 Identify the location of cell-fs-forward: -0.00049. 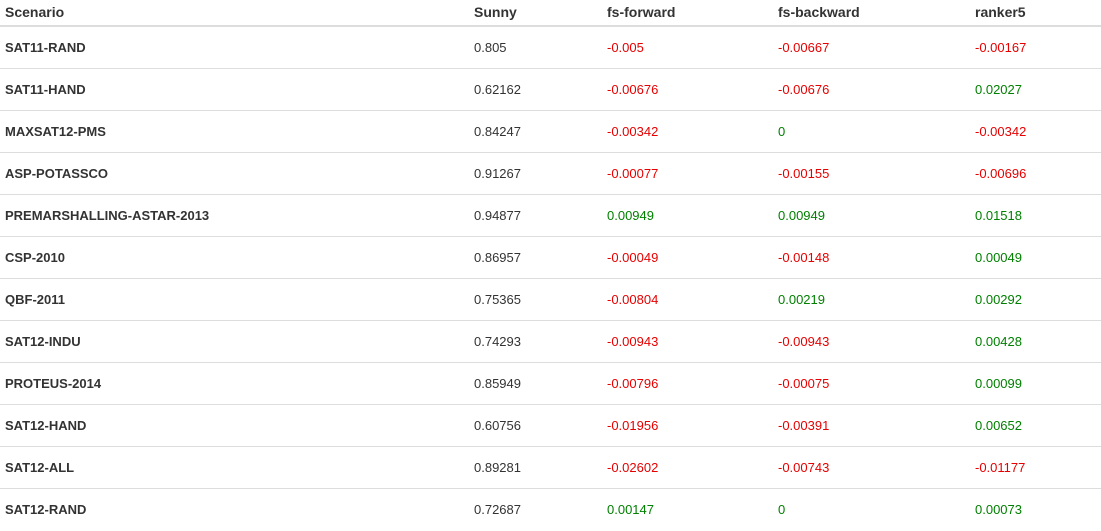
(687, 257).